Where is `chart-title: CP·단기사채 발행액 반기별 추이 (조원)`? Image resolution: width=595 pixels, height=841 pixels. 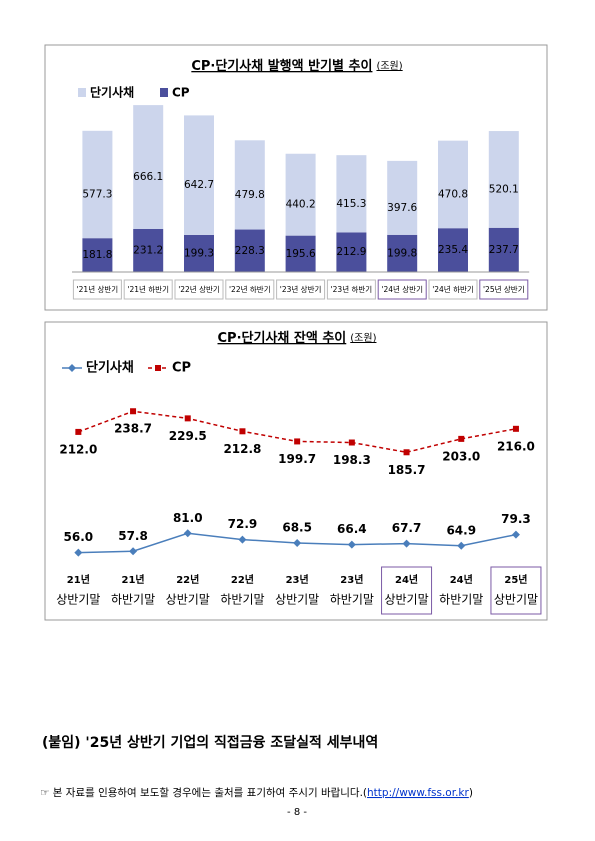
chart-title: CP·단기사채 발행액 반기별 추이 (조원) is located at coordinates (296, 66).